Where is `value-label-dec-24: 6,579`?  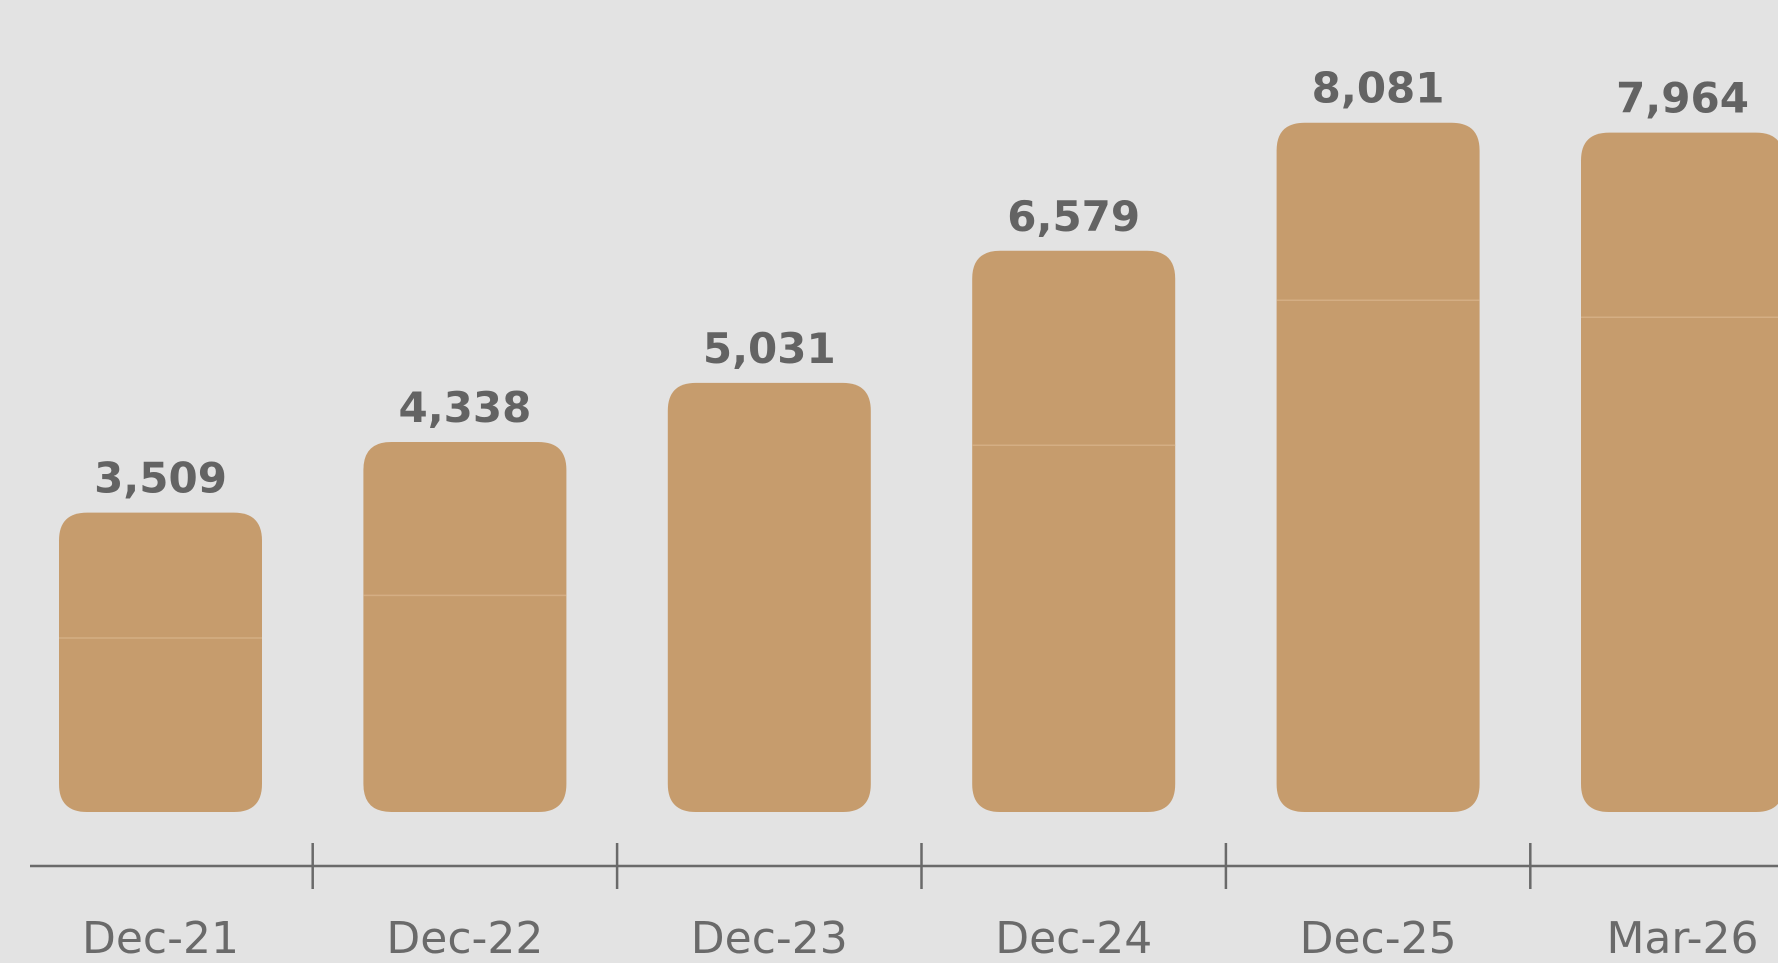 value-label-dec-24: 6,579 is located at coordinates (1073, 216).